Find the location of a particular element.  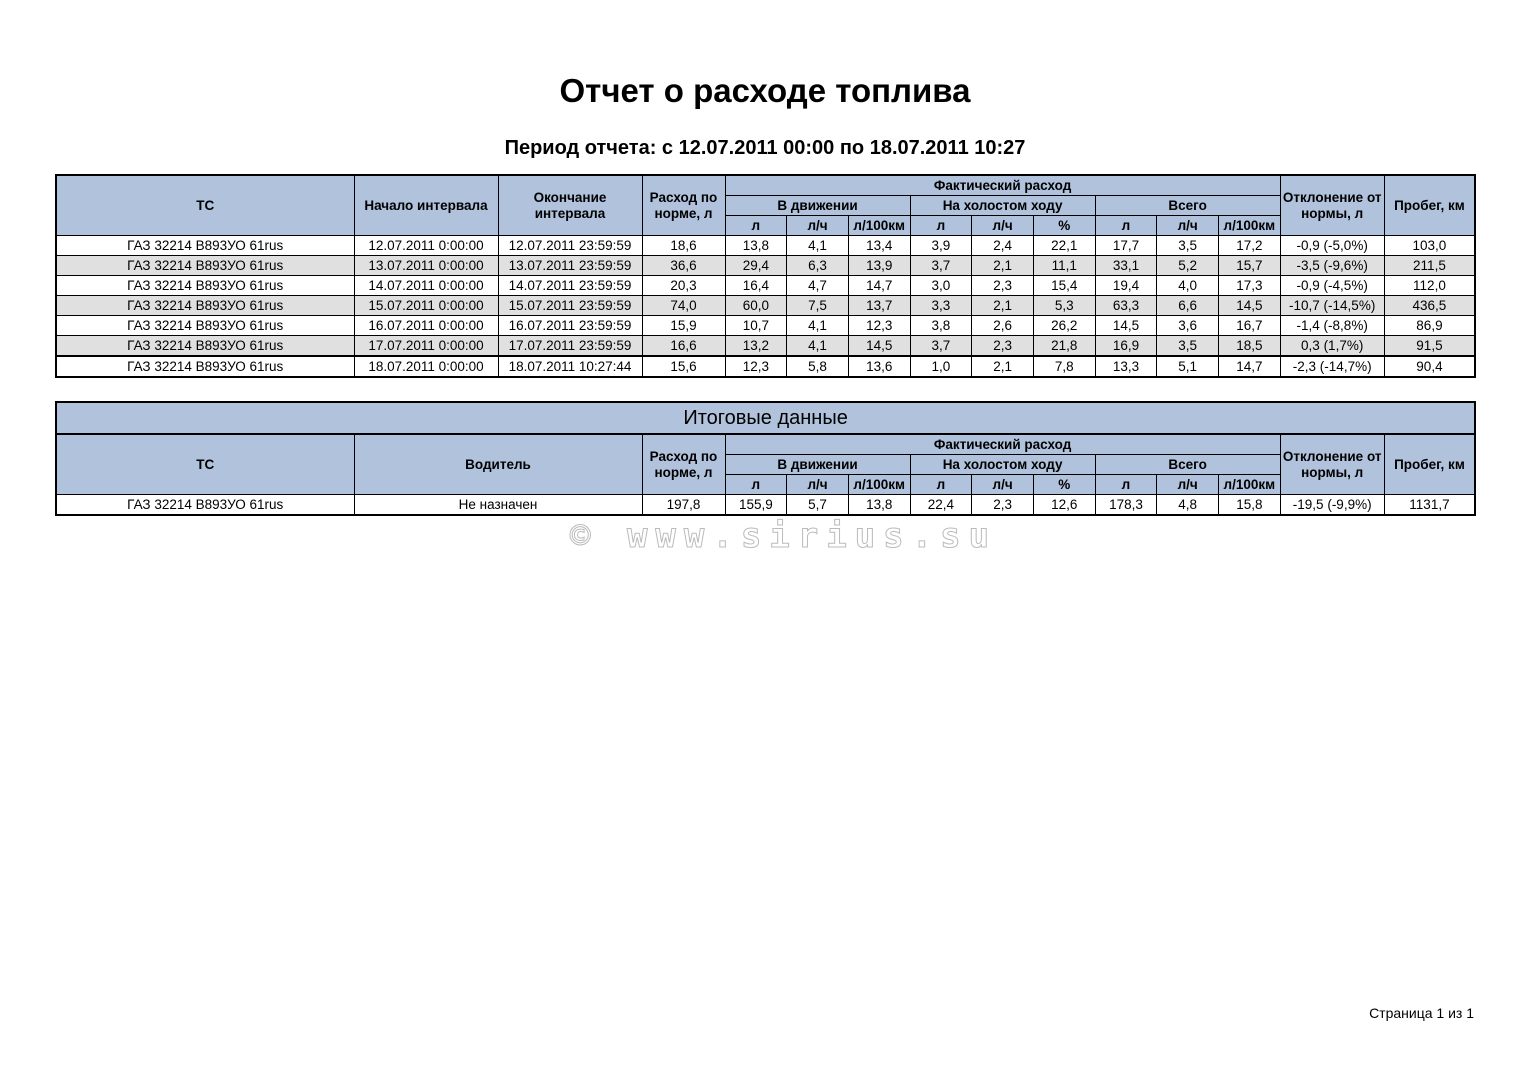

table-cell: 18,6 is located at coordinates (683, 245).